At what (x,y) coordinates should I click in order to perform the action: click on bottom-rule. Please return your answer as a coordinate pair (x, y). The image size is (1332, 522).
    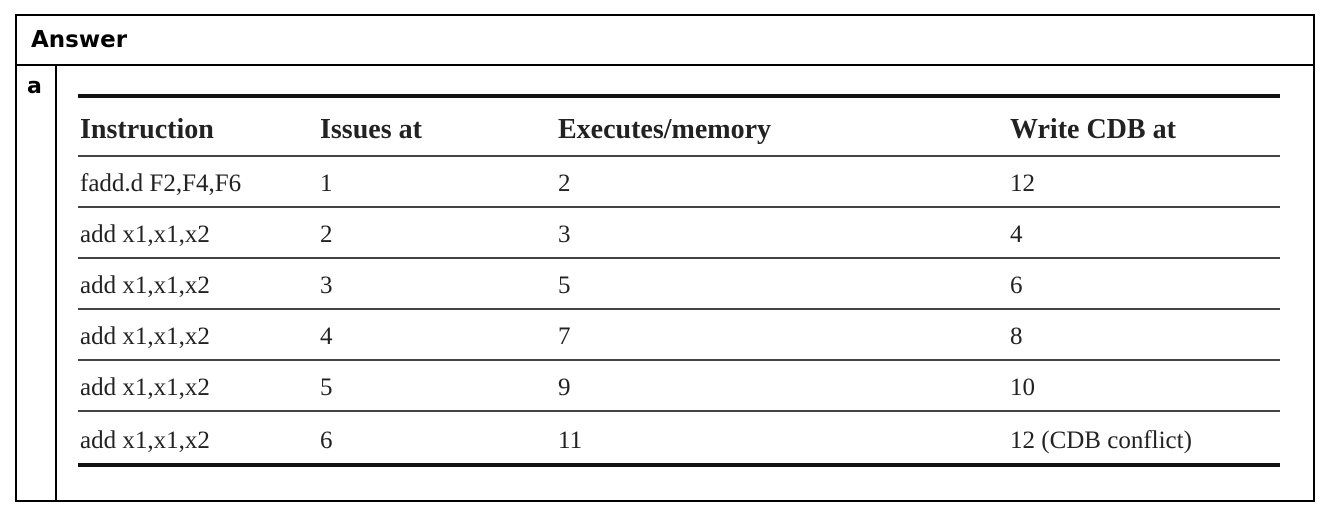
    Looking at the image, I should click on (679, 465).